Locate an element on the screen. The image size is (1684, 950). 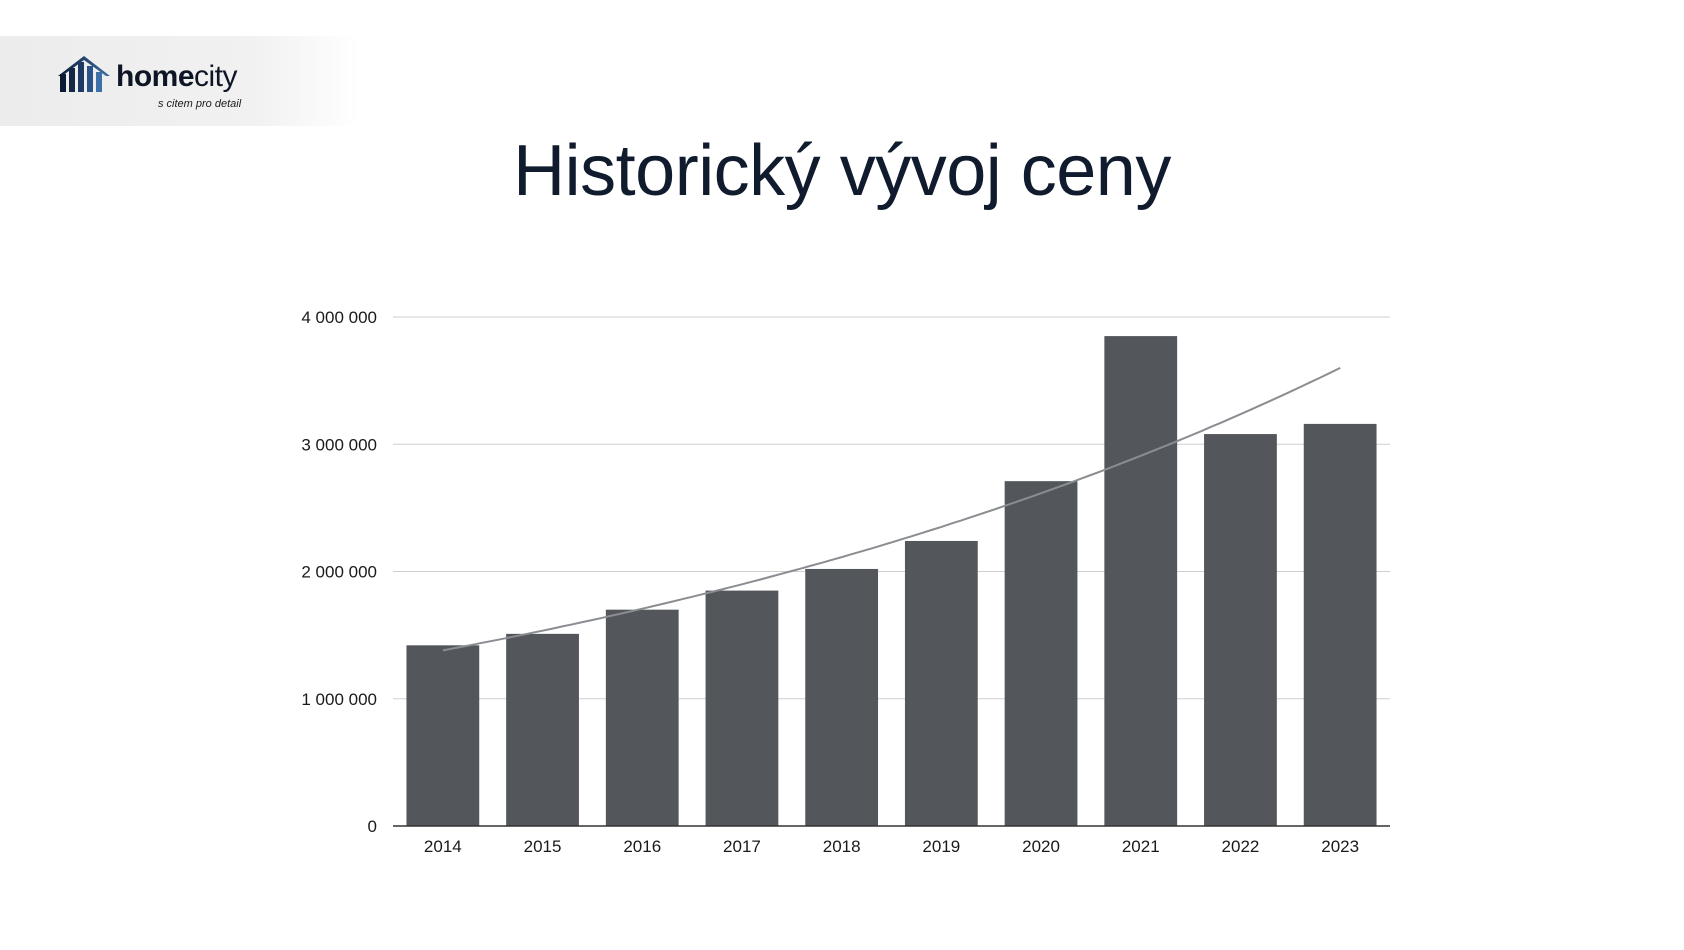
bar-2017 is located at coordinates (742, 708).